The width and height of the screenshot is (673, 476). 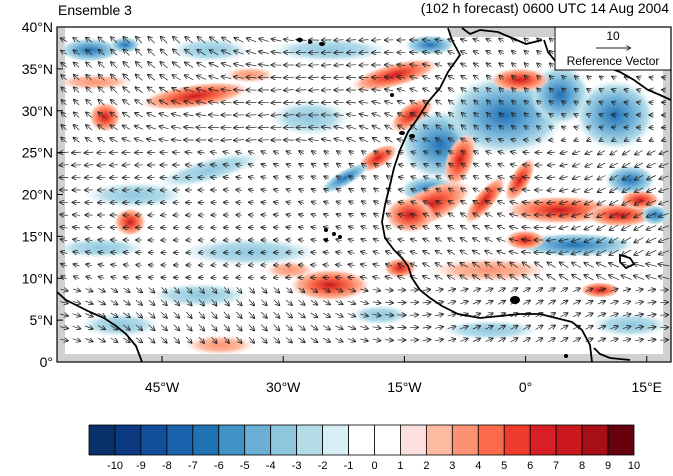 What do you see at coordinates (556, 465) in the screenshot?
I see `colorbar-label: 7` at bounding box center [556, 465].